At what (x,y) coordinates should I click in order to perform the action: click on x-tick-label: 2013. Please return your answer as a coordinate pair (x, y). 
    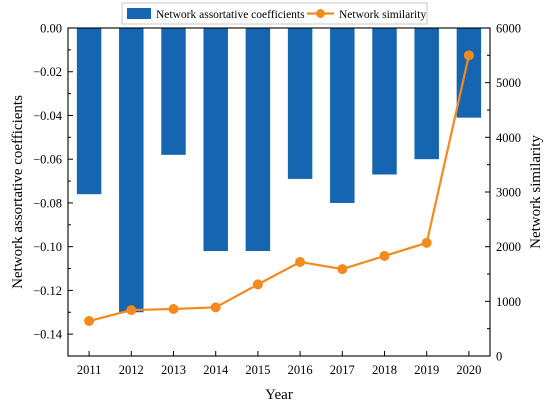
    Looking at the image, I should click on (173, 370).